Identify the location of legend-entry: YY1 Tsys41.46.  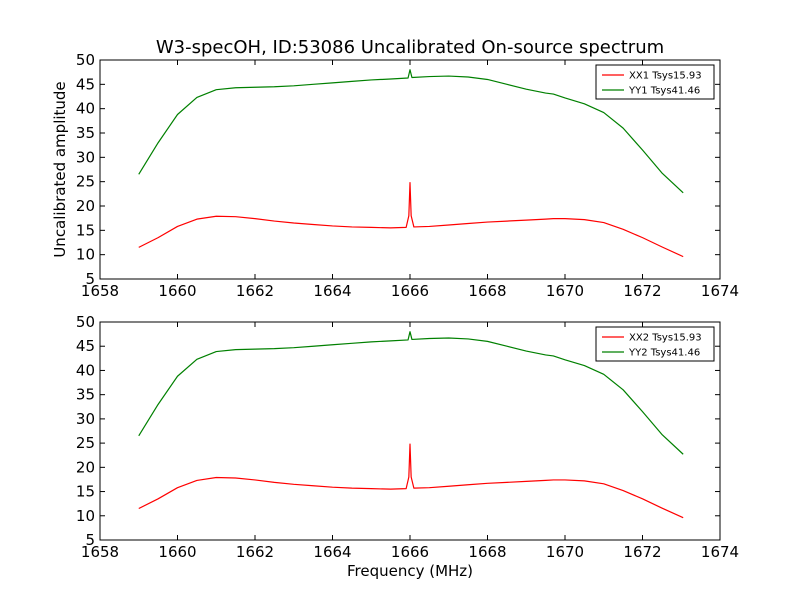
(664, 91).